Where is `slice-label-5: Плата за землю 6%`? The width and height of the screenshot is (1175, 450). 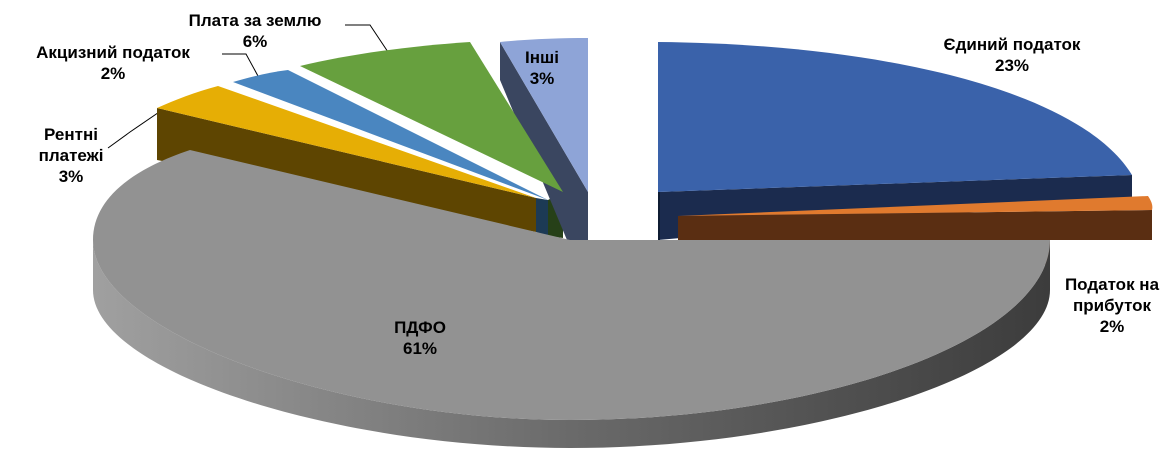
slice-label-5: Плата за землю 6% is located at coordinates (255, 31).